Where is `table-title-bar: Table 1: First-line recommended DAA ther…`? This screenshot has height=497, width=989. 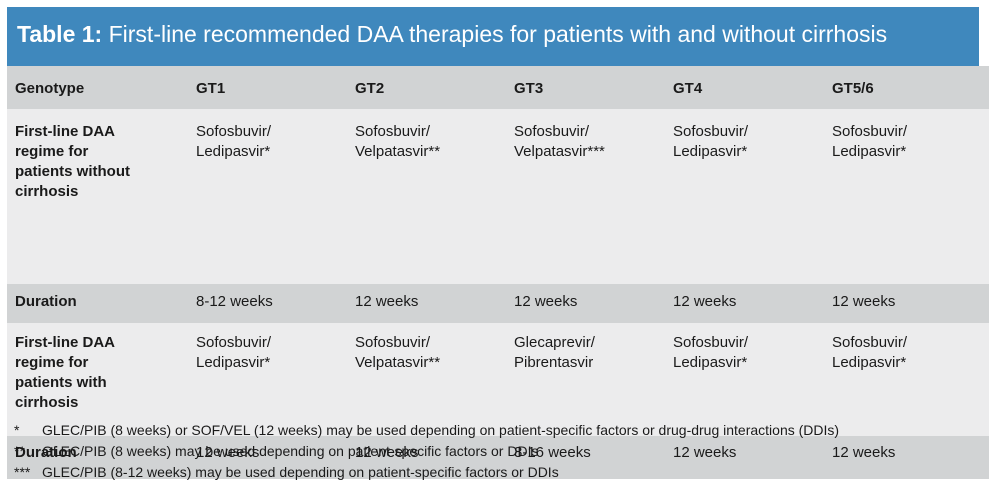 table-title-bar: Table 1: First-line recommended DAA ther… is located at coordinates (493, 36).